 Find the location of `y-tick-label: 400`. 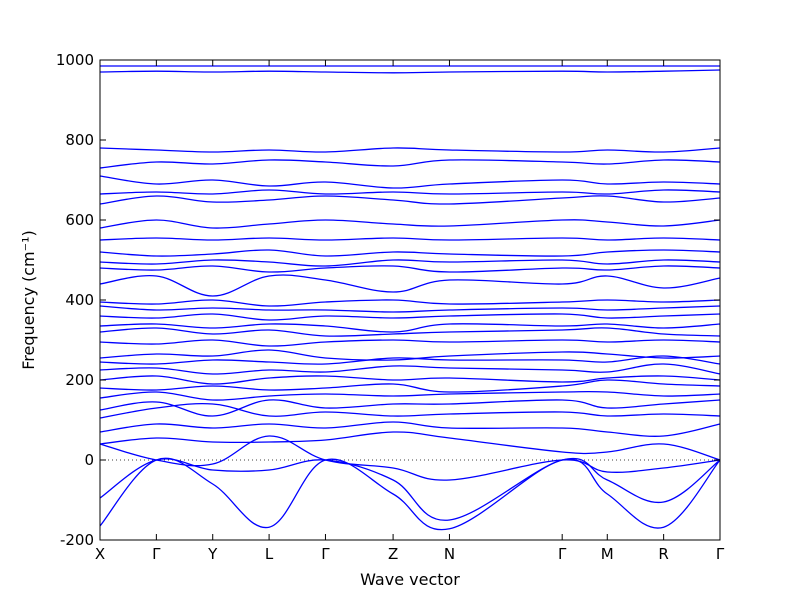

y-tick-label: 400 is located at coordinates (79, 300).